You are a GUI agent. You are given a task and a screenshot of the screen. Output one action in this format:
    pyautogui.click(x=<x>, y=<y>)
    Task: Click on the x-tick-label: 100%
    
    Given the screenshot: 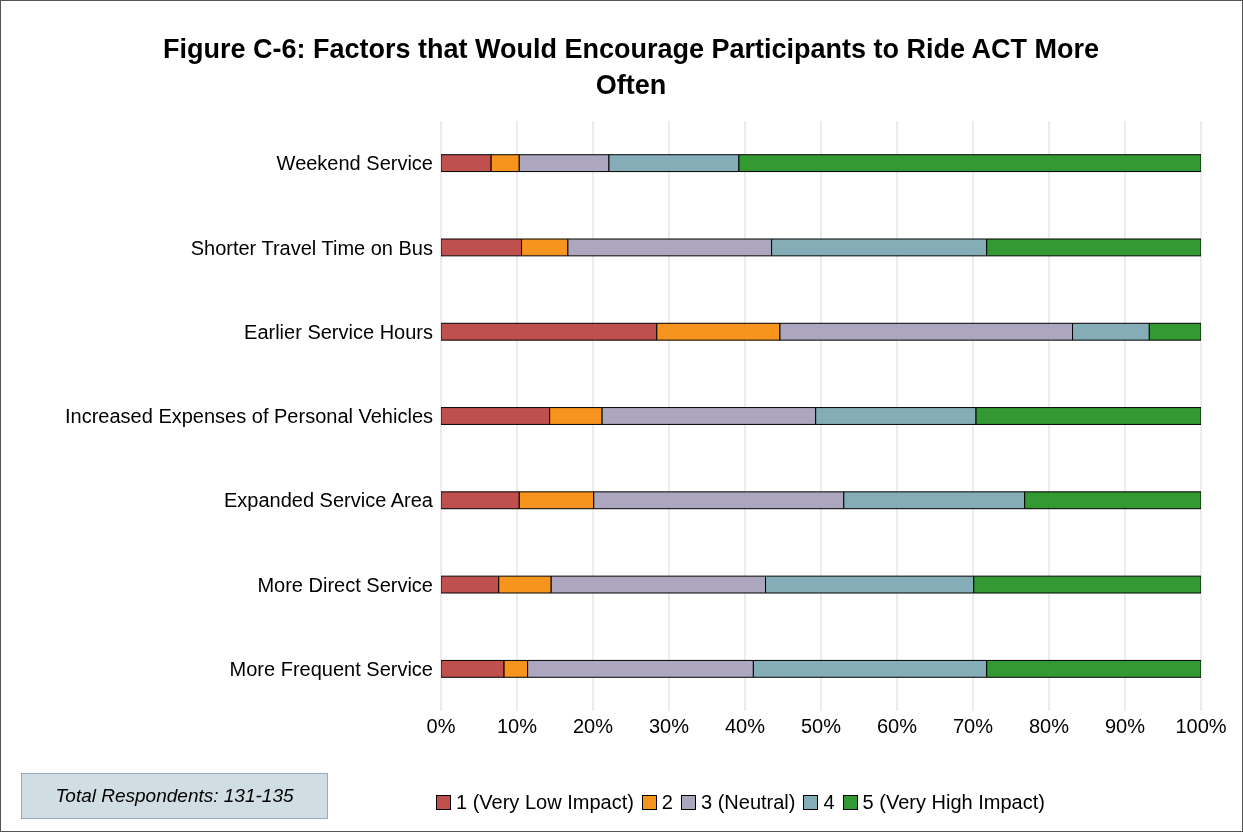 What is the action you would take?
    pyautogui.click(x=1201, y=726)
    